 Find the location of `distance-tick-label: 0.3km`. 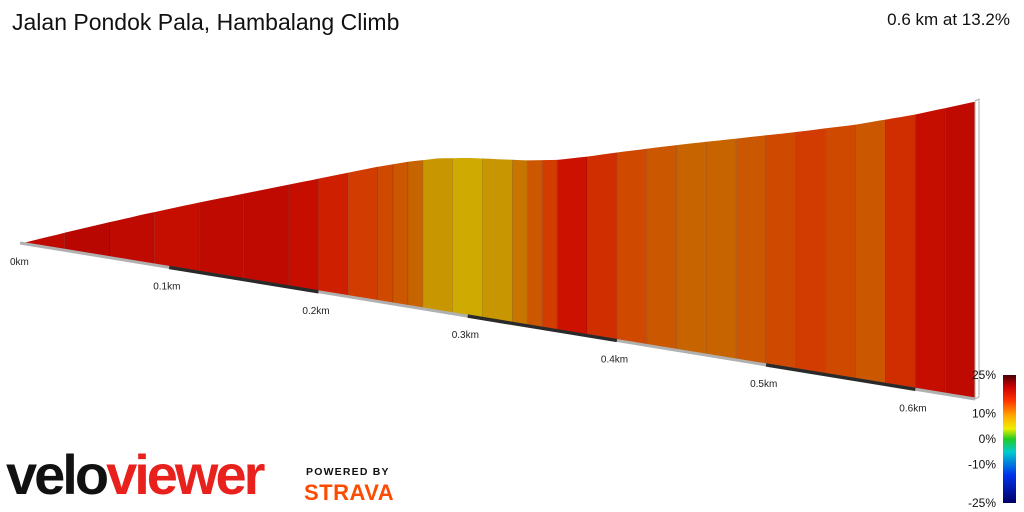

distance-tick-label: 0.3km is located at coordinates (465, 335).